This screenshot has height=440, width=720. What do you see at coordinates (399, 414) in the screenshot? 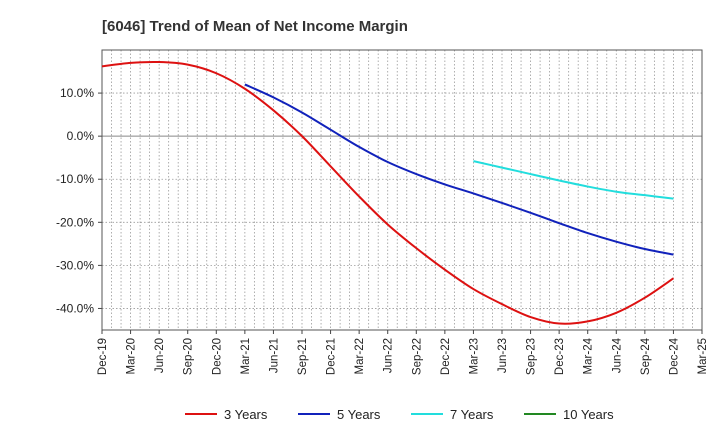
I see `legend: 3 Years 5 Years 7 Years 10 Years` at bounding box center [399, 414].